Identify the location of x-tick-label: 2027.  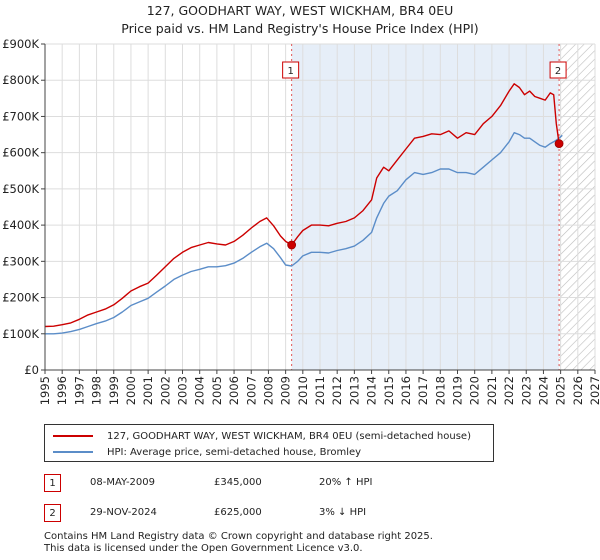
(594, 390).